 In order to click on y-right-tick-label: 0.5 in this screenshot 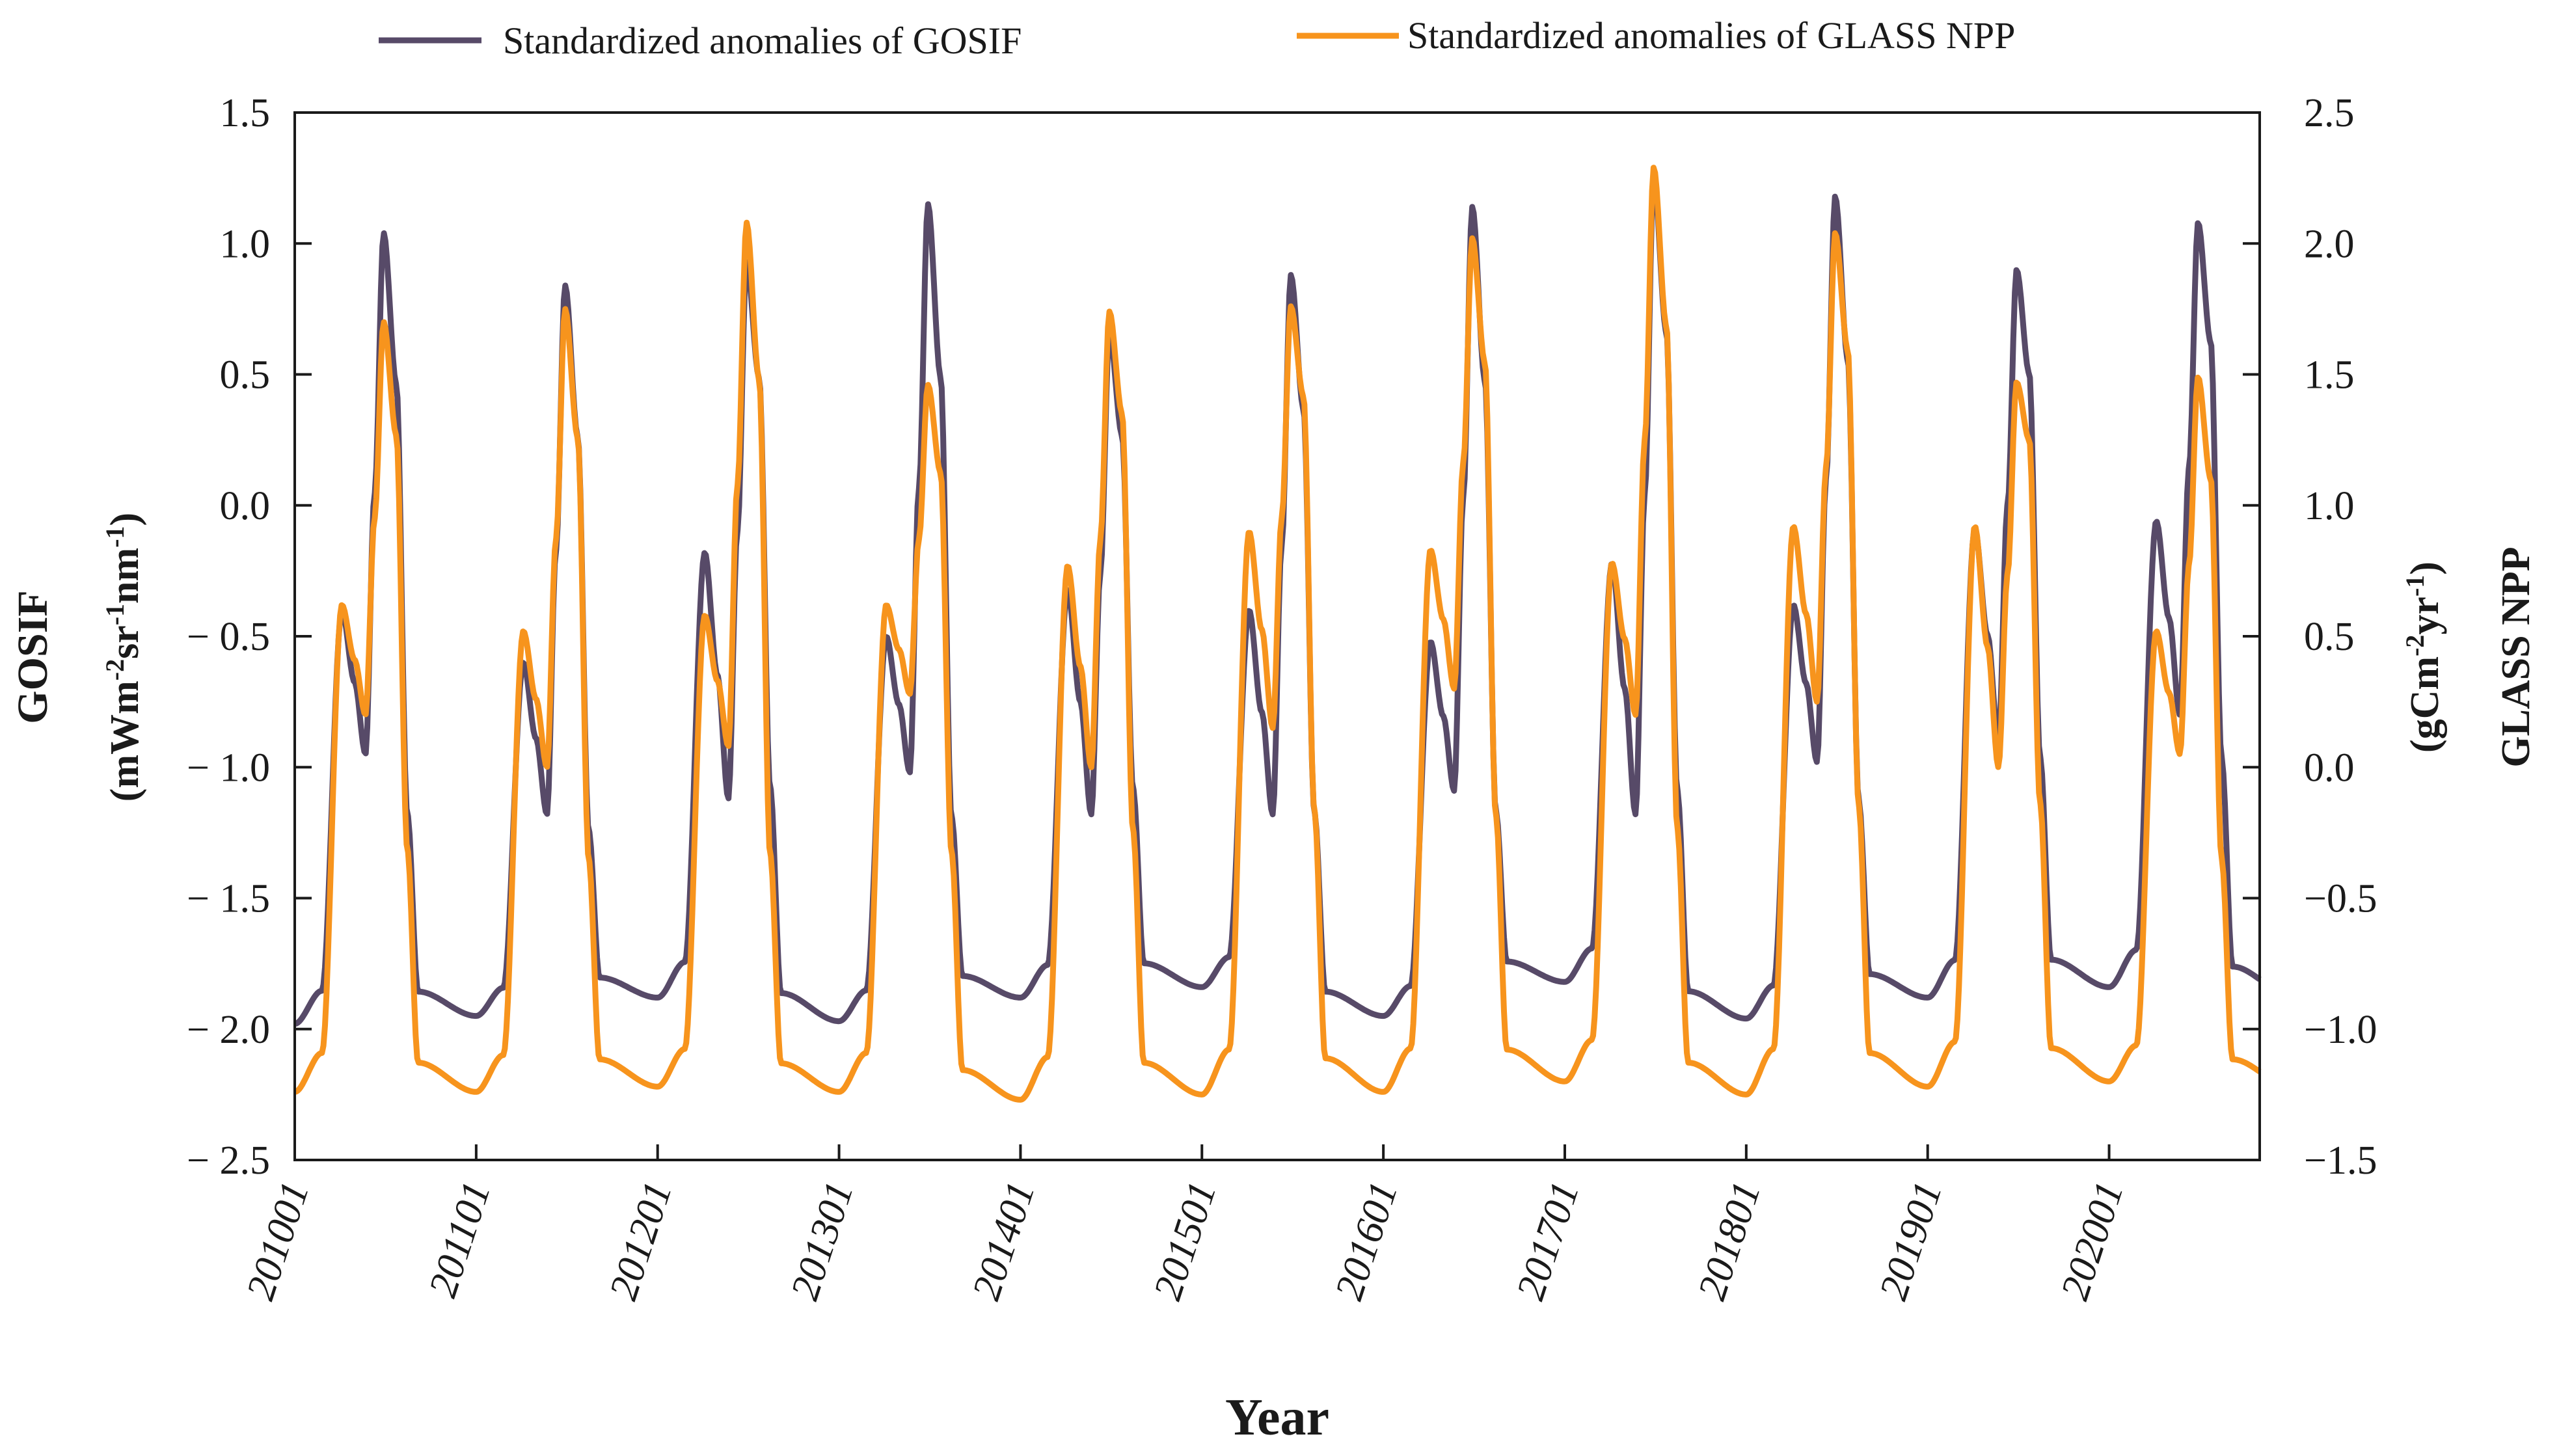, I will do `click(2329, 637)`.